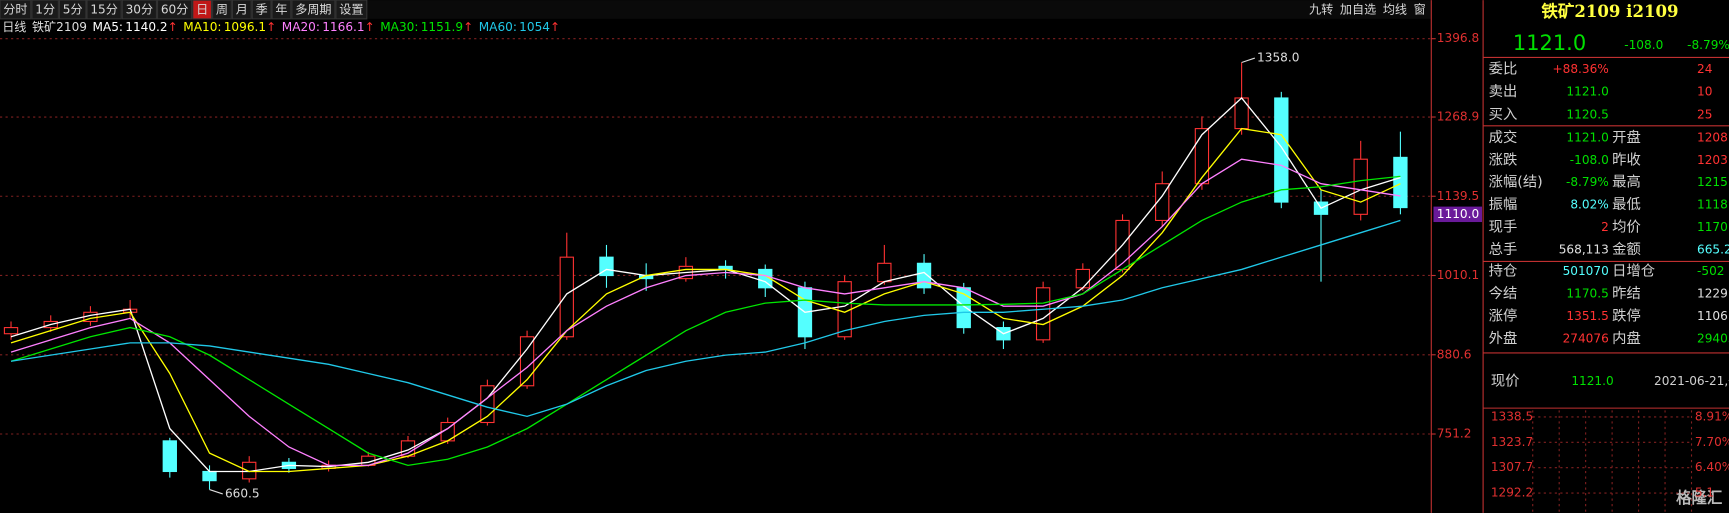  What do you see at coordinates (1587, 316) in the screenshot?
I see `row-value: 1351.5` at bounding box center [1587, 316].